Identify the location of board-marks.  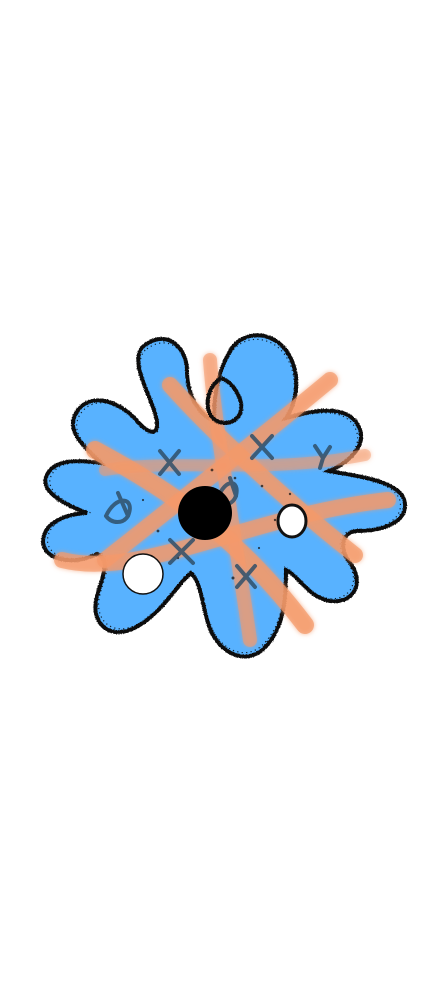
(218, 511).